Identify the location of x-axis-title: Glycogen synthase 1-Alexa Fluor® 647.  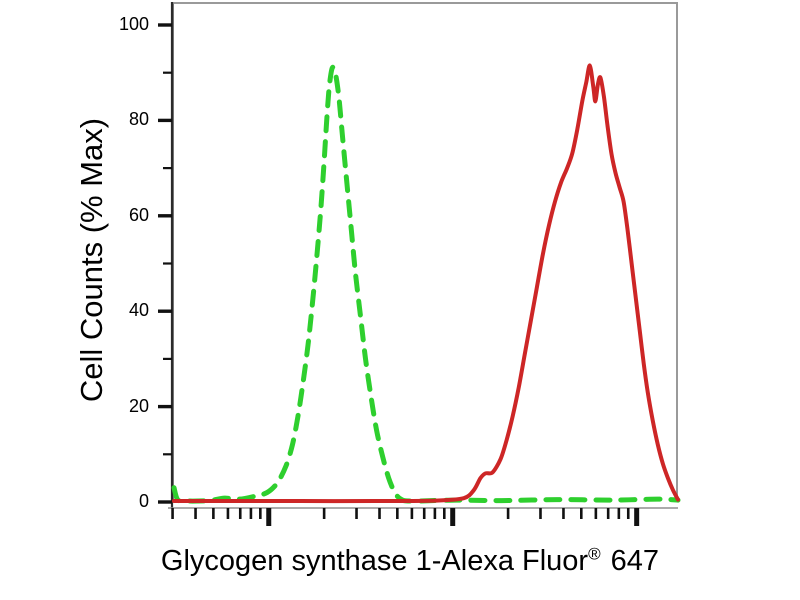
(410, 561).